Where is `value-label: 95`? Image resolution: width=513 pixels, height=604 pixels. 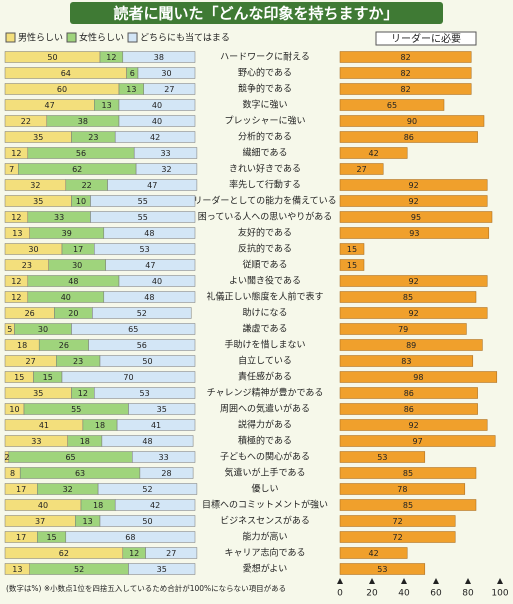 value-label: 95 is located at coordinates (416, 217).